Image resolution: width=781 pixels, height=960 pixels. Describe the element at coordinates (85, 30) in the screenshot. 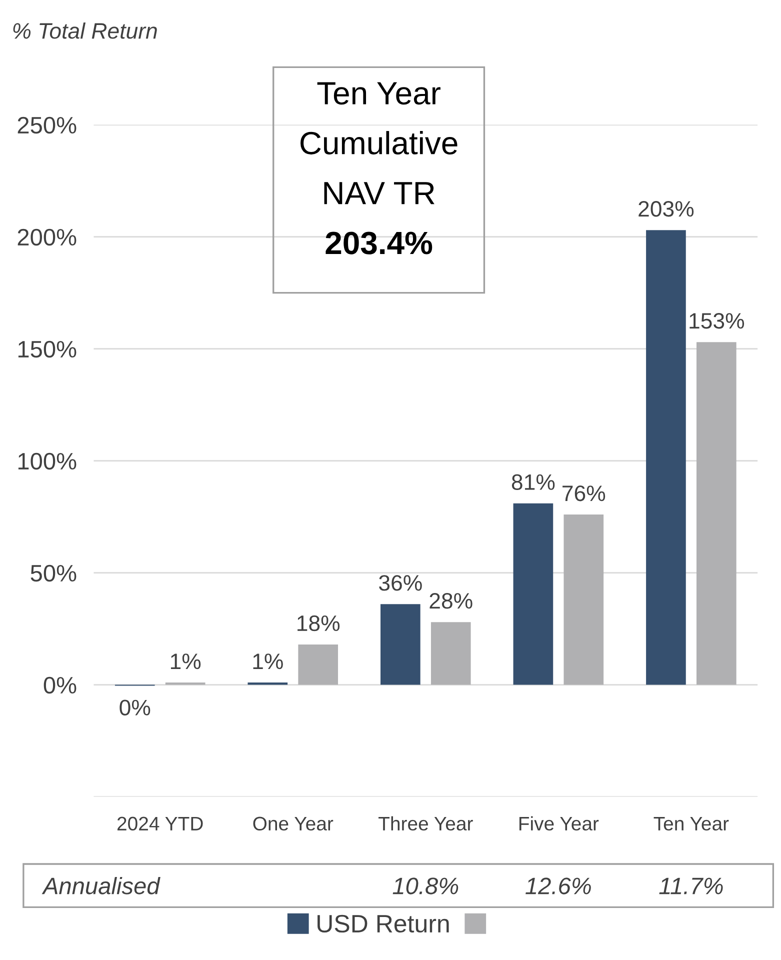

I see `y-axis-title: % Total Return` at that location.